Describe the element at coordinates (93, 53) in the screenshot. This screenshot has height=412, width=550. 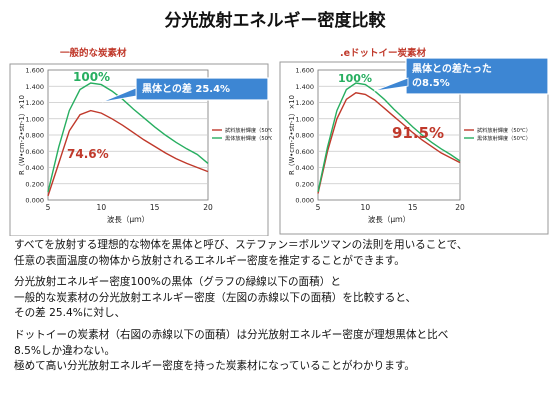
I see `left-chart-subtitle: 一般的な炭素材` at that location.